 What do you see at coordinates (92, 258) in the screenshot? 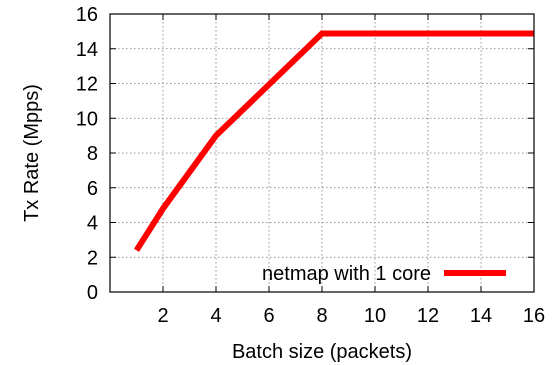
I see `y-tick-label: 2` at bounding box center [92, 258].